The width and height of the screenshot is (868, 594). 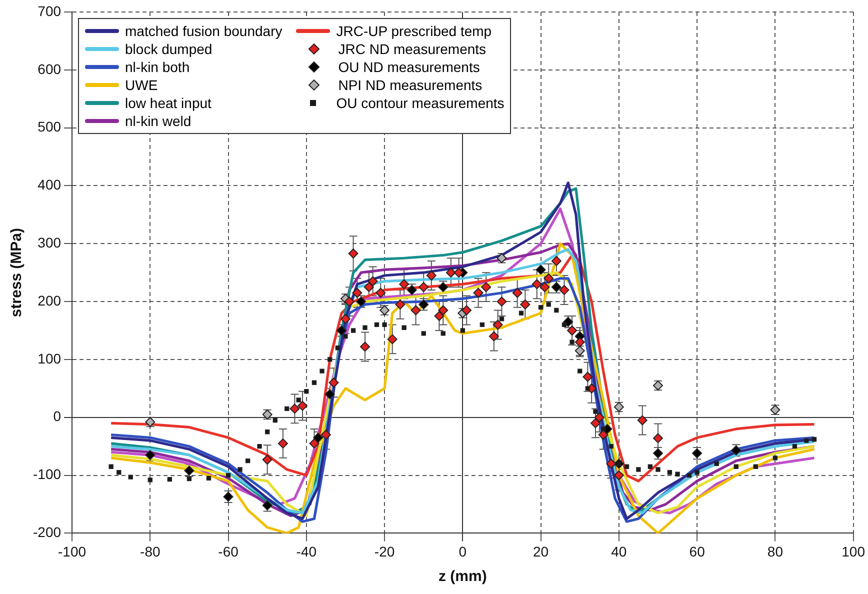 What do you see at coordinates (50, 300) in the screenshot?
I see `y-tick-label: 200` at bounding box center [50, 300].